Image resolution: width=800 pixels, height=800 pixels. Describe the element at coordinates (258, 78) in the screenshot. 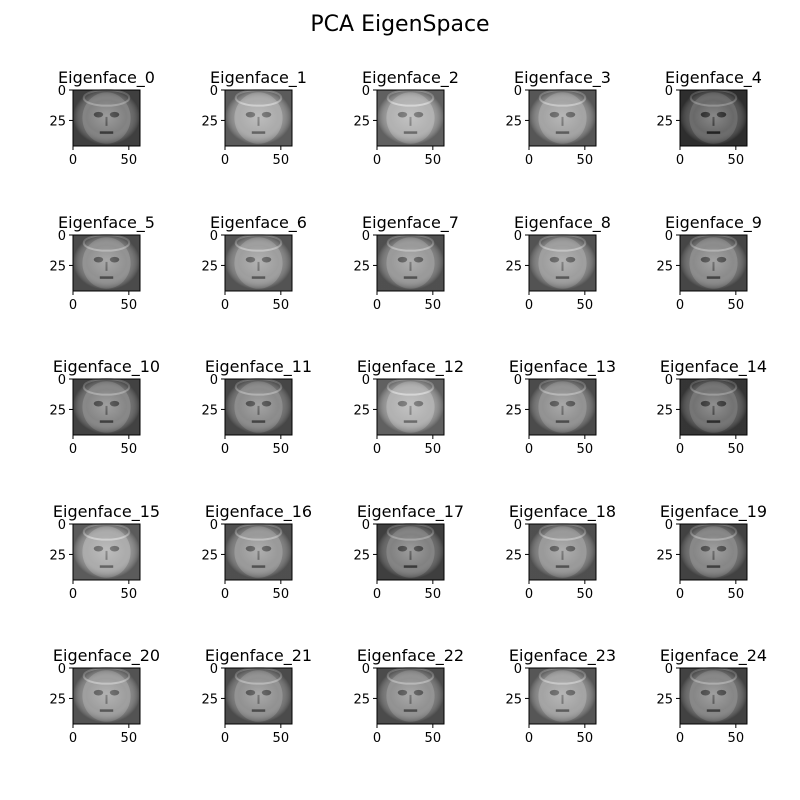

I see `panel-title: Eigenface_1` at that location.